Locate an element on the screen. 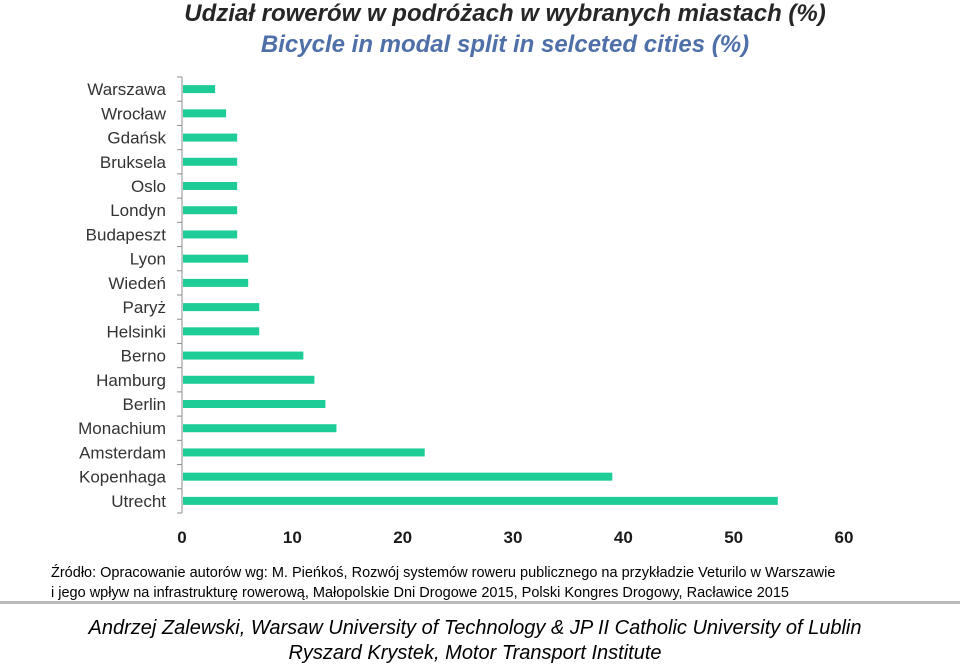 This screenshot has width=960, height=666. divider is located at coordinates (480, 602).